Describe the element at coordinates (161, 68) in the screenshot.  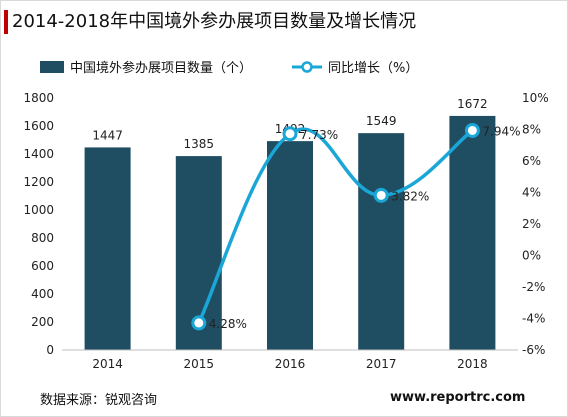
I see `legend-bar-label: 中国境外参办展项目数量（个）` at that location.